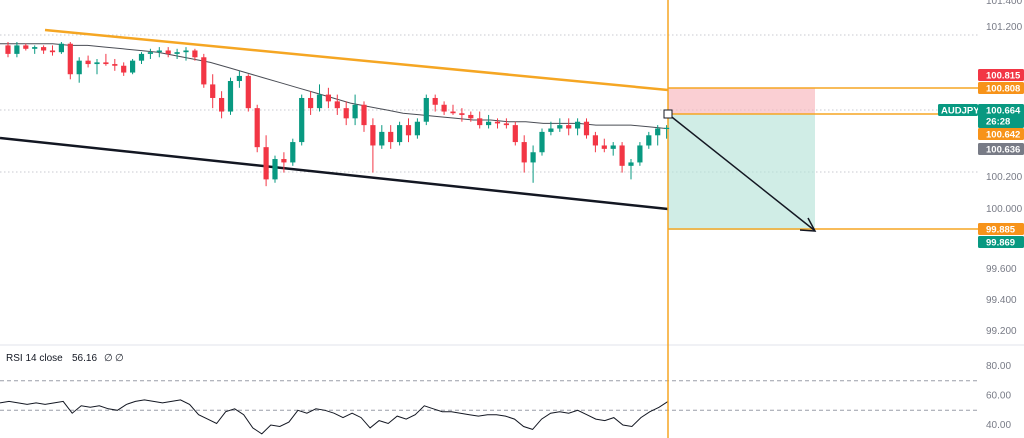  I want to click on price-tag: 99.885, so click(1001, 229).